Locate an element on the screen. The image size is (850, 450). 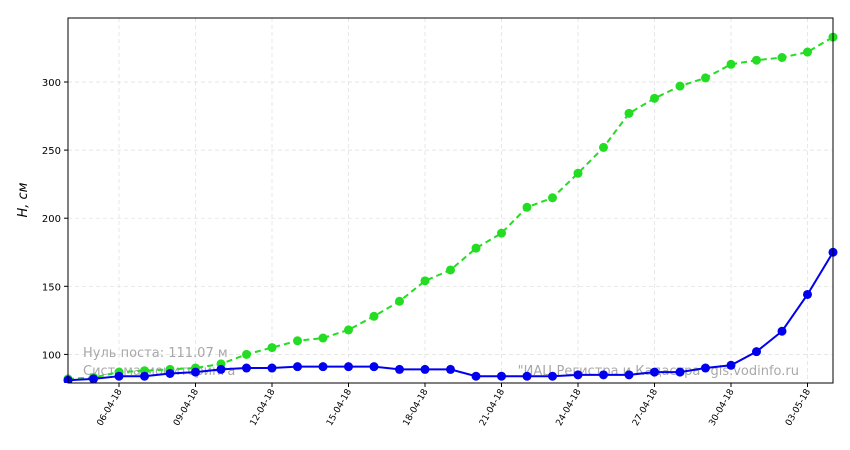
x-tick-label: 24-04-18 is located at coordinates (569, 407).